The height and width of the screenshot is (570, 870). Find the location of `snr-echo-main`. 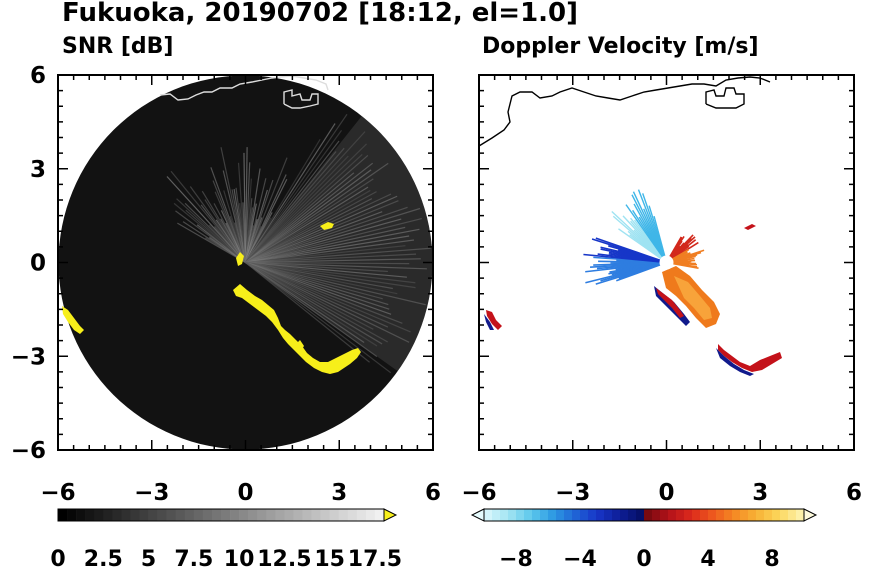

snr-echo-main is located at coordinates (297, 329).